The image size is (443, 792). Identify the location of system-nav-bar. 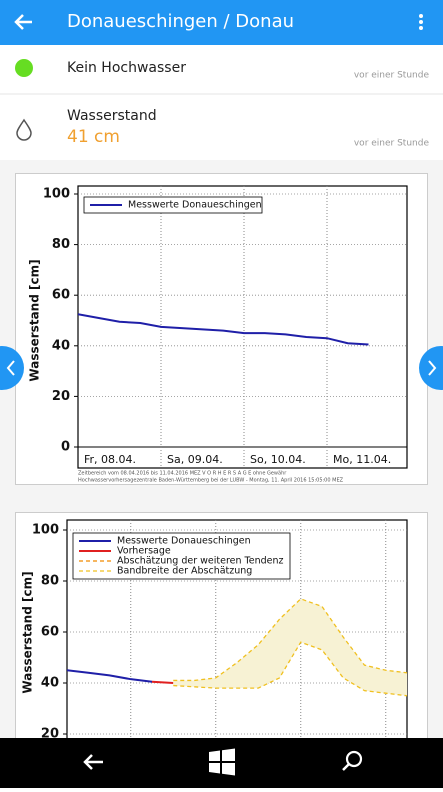
(221, 763).